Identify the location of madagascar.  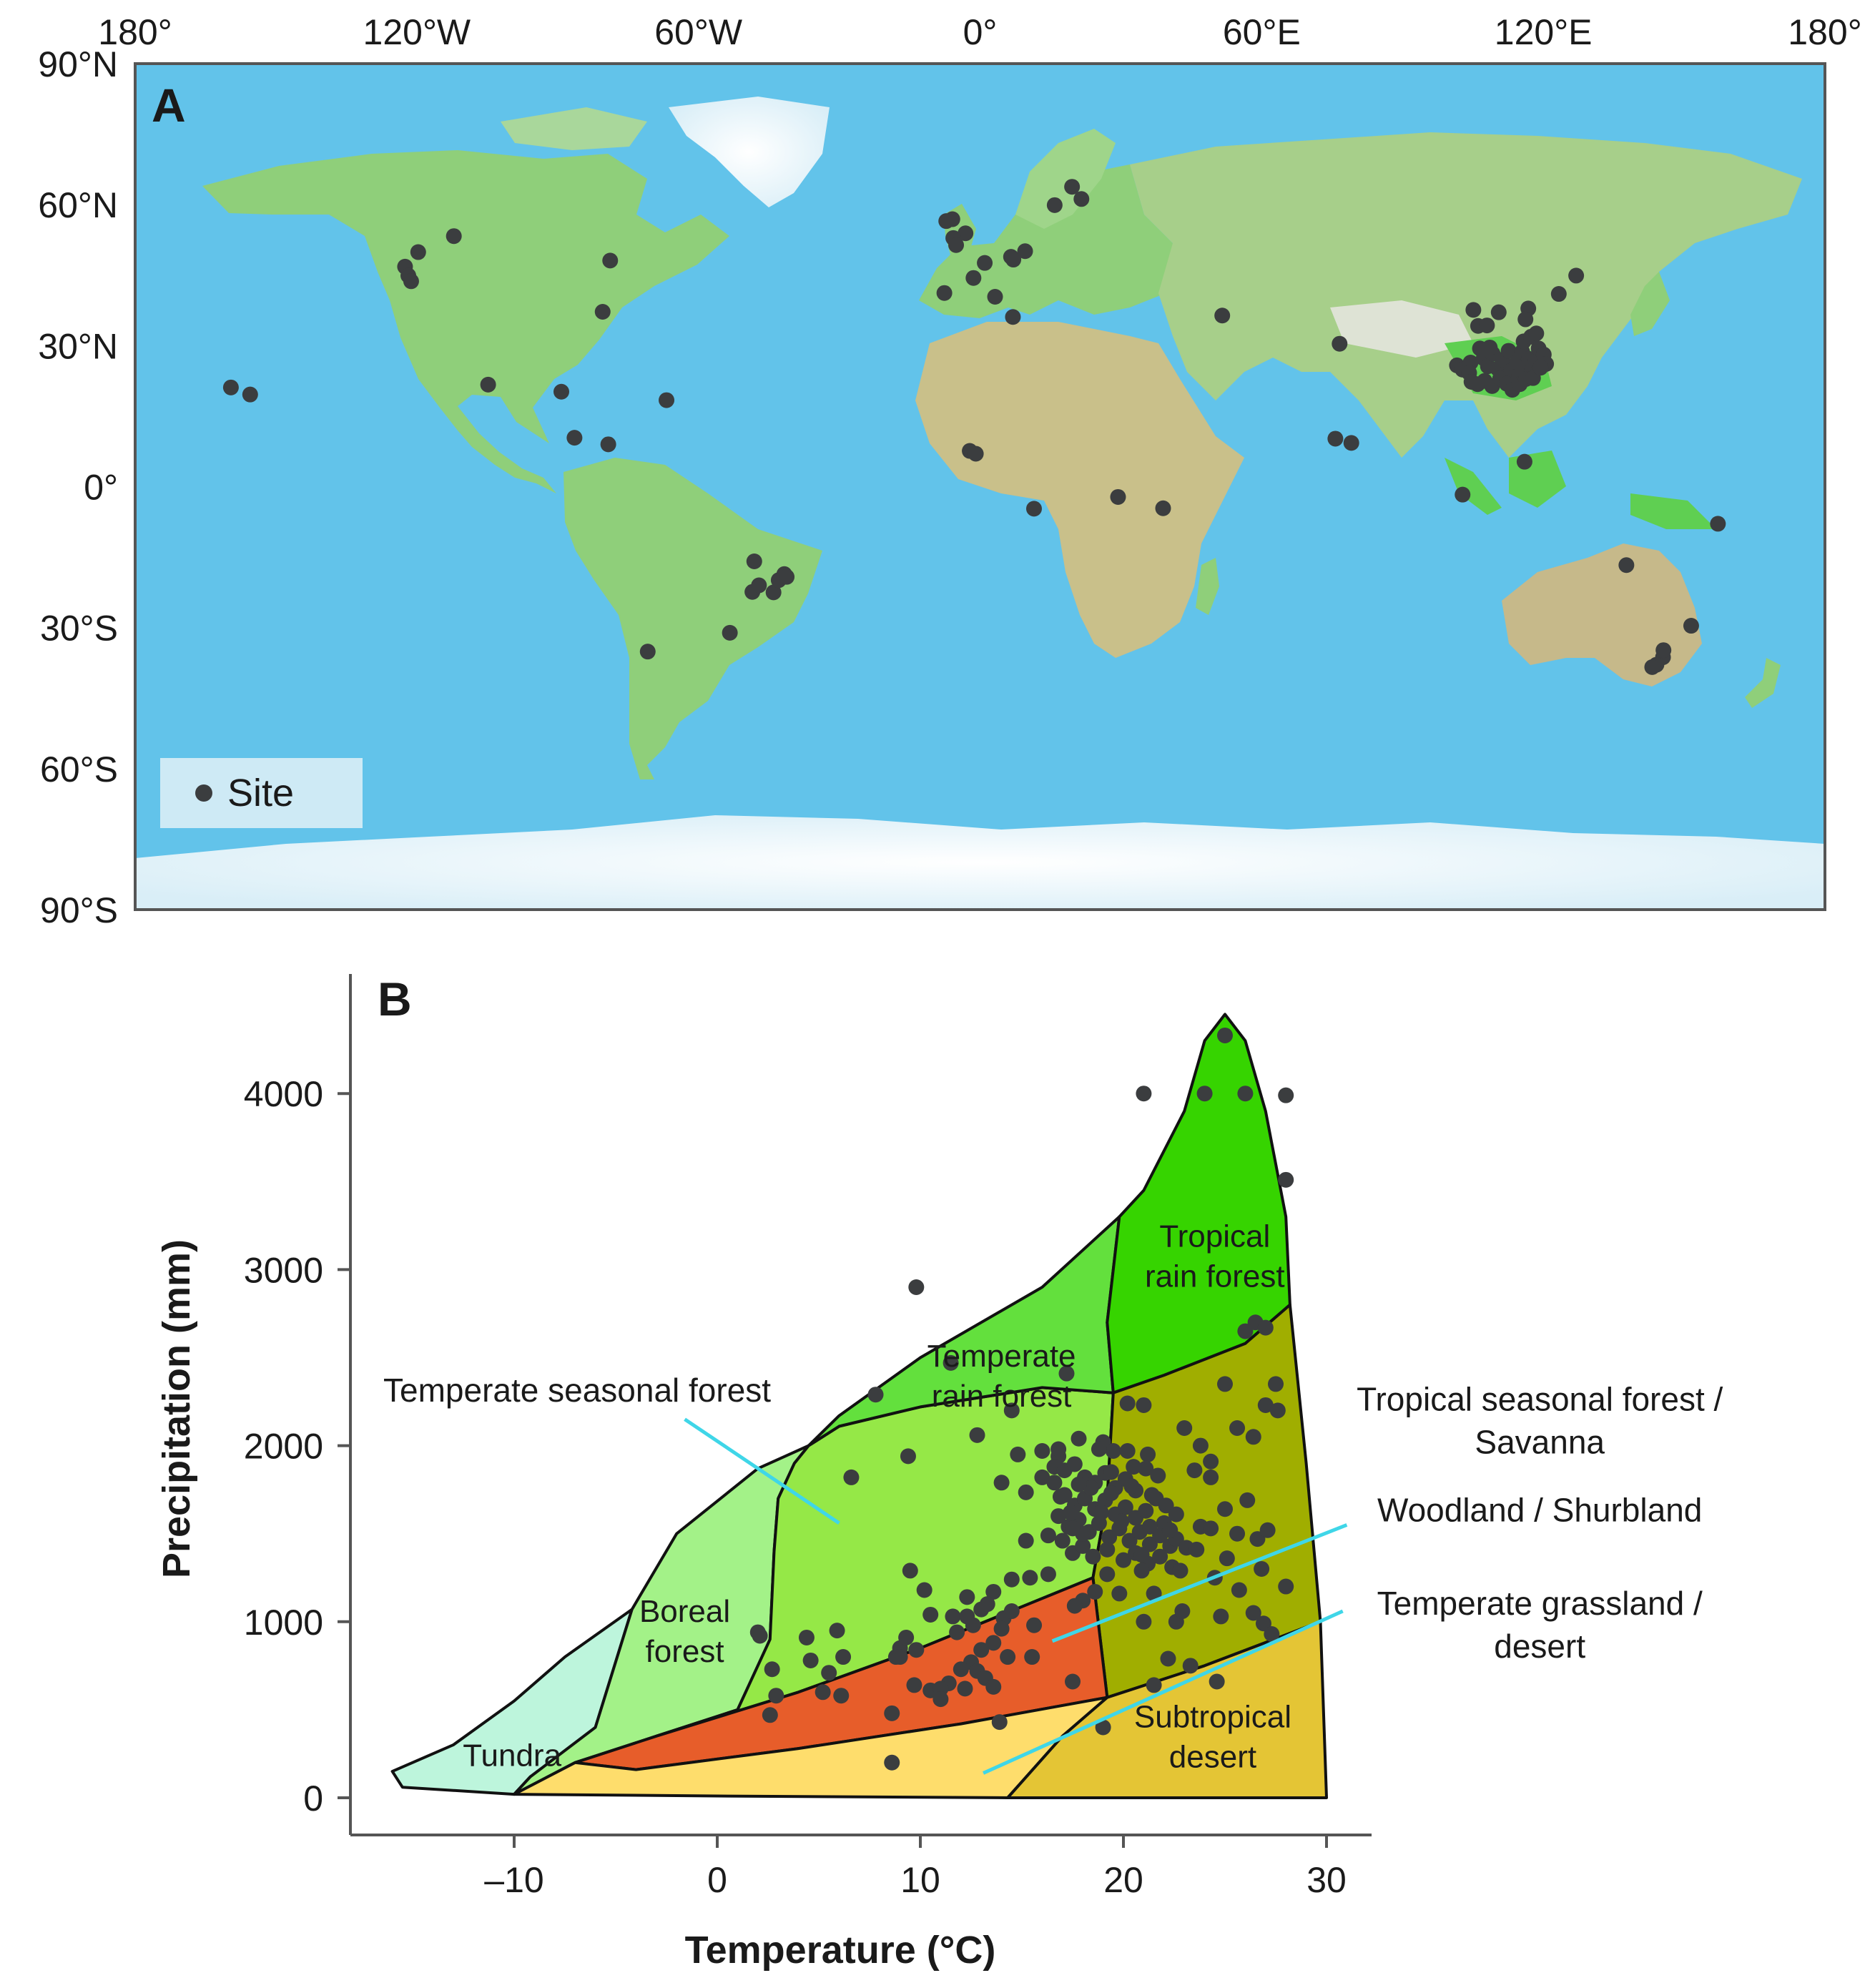
(1207, 586).